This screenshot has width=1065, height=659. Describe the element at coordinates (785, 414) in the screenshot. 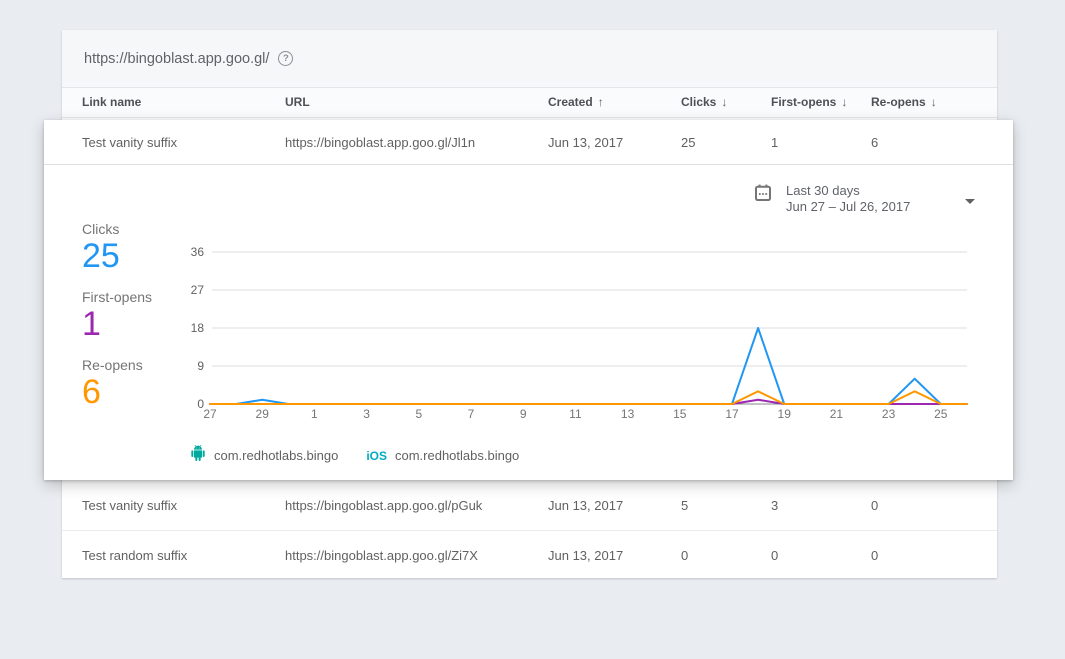

I see `x-tick-label: 19` at that location.